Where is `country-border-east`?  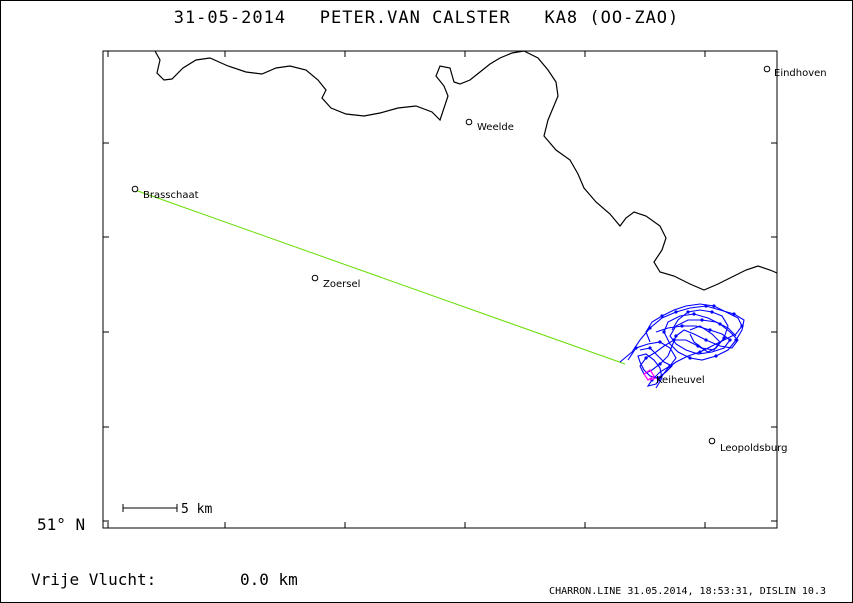
country-border-east is located at coordinates (650, 170).